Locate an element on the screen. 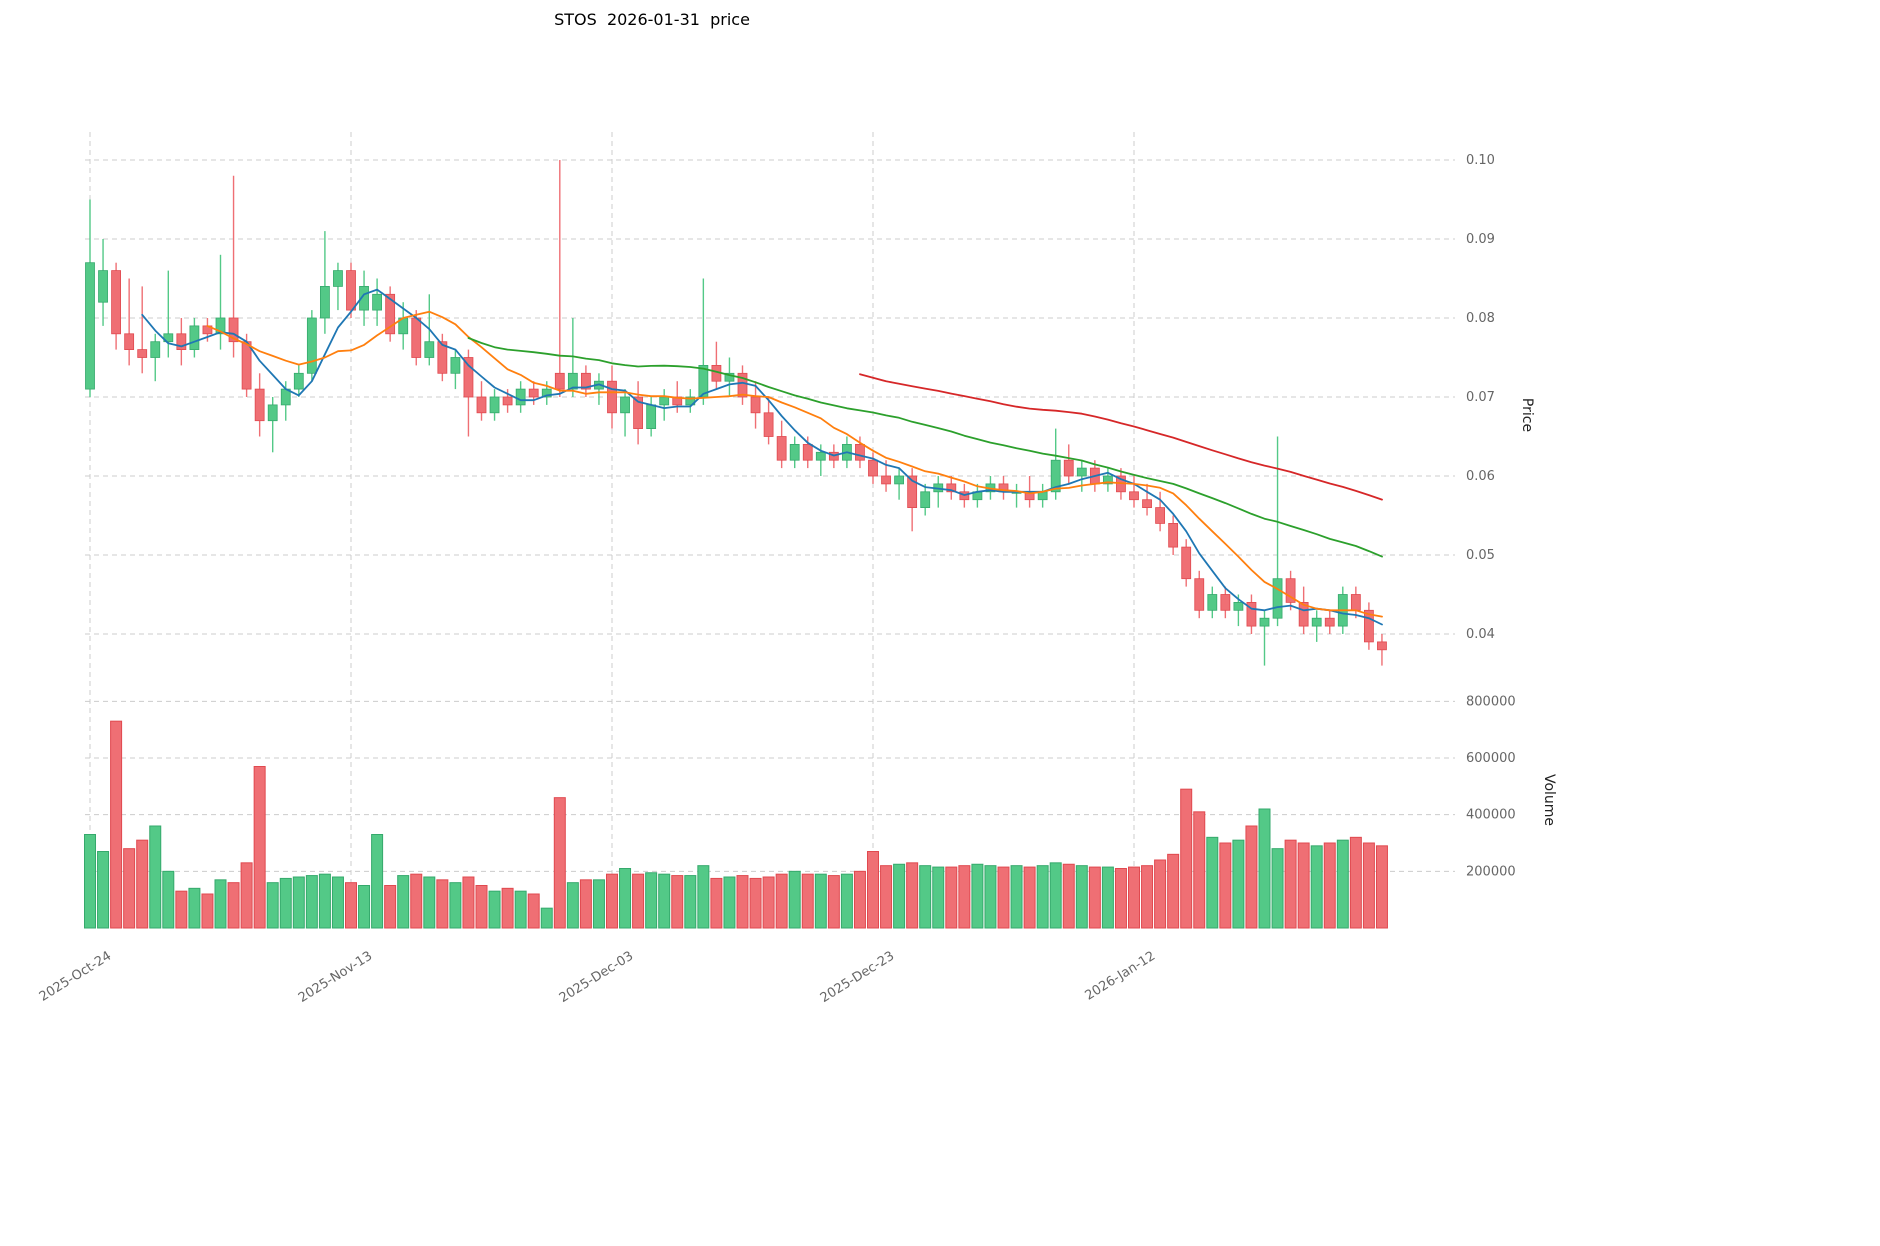  price-tick-label: 0.06 is located at coordinates (1480, 476).